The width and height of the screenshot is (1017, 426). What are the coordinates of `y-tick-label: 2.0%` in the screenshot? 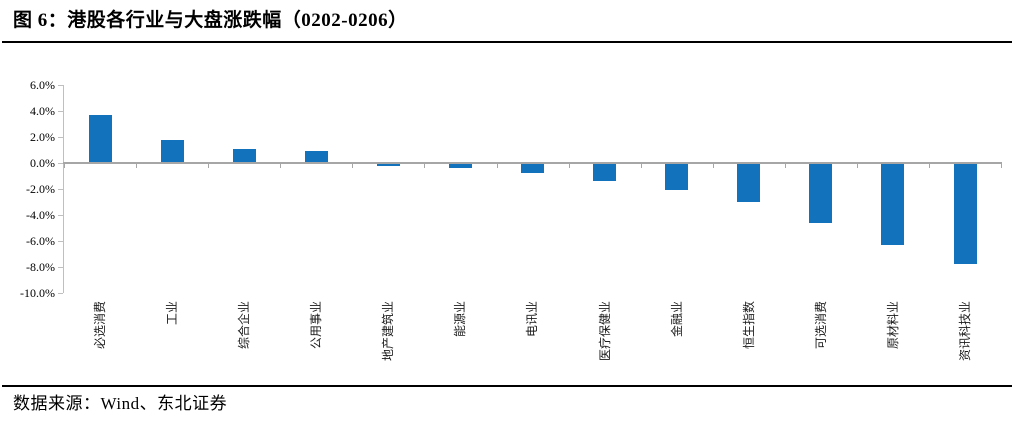 It's located at (42, 137).